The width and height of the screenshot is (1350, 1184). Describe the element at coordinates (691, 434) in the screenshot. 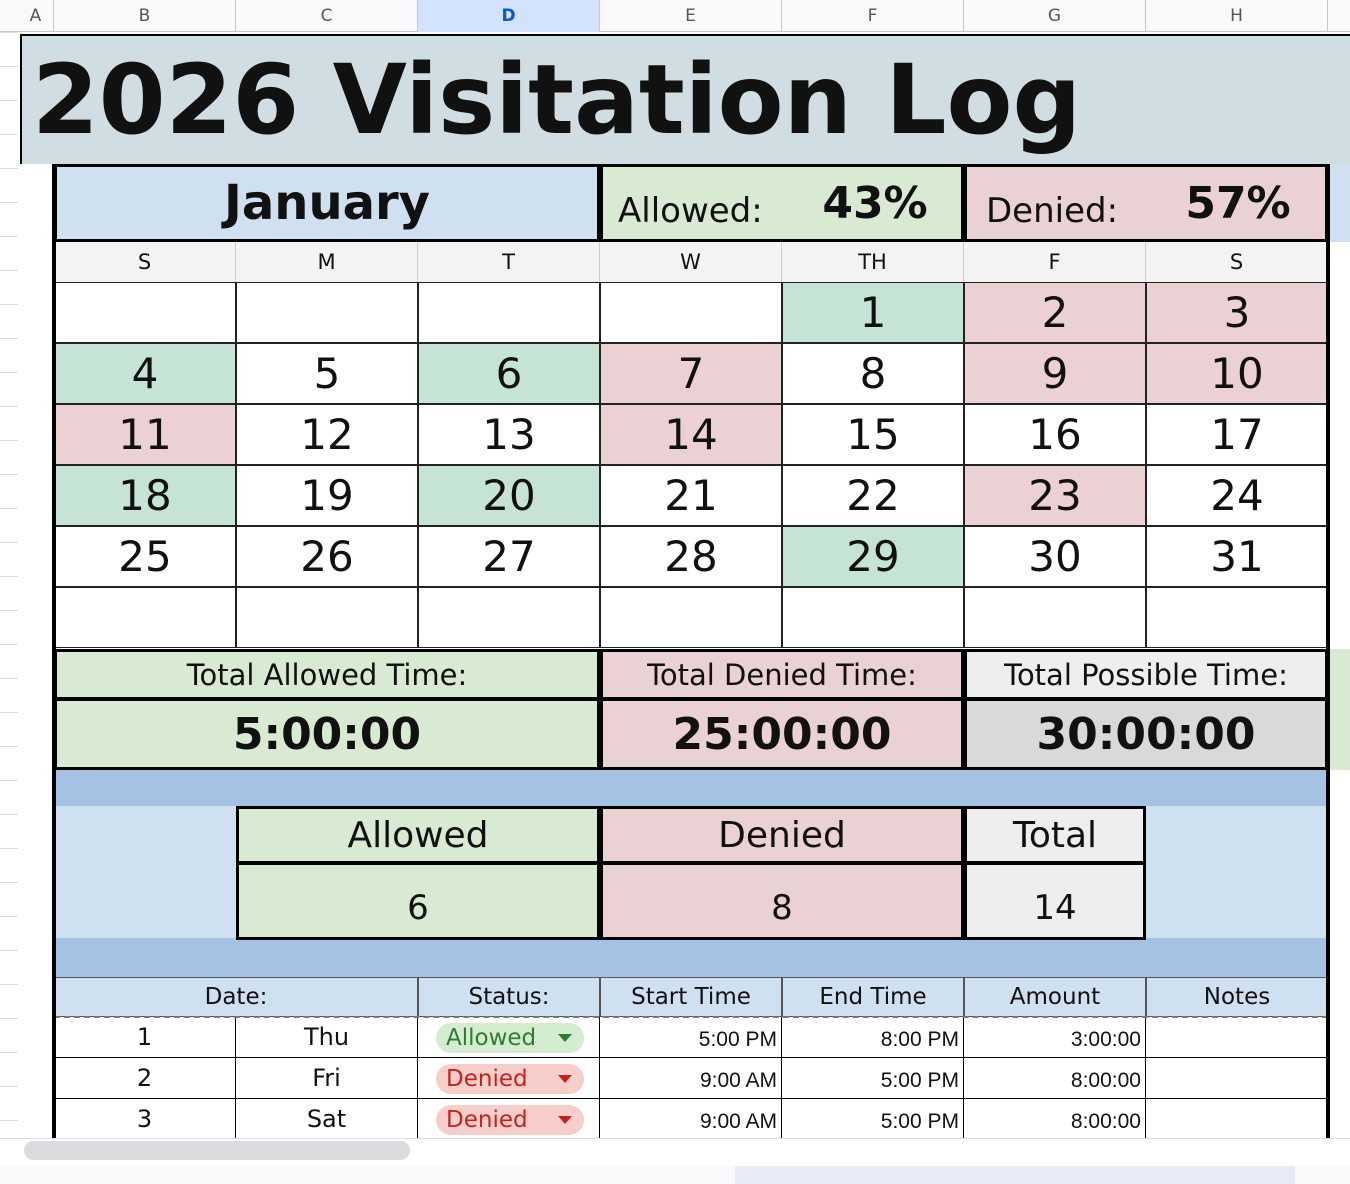

I see `calendar-day: 14` at that location.